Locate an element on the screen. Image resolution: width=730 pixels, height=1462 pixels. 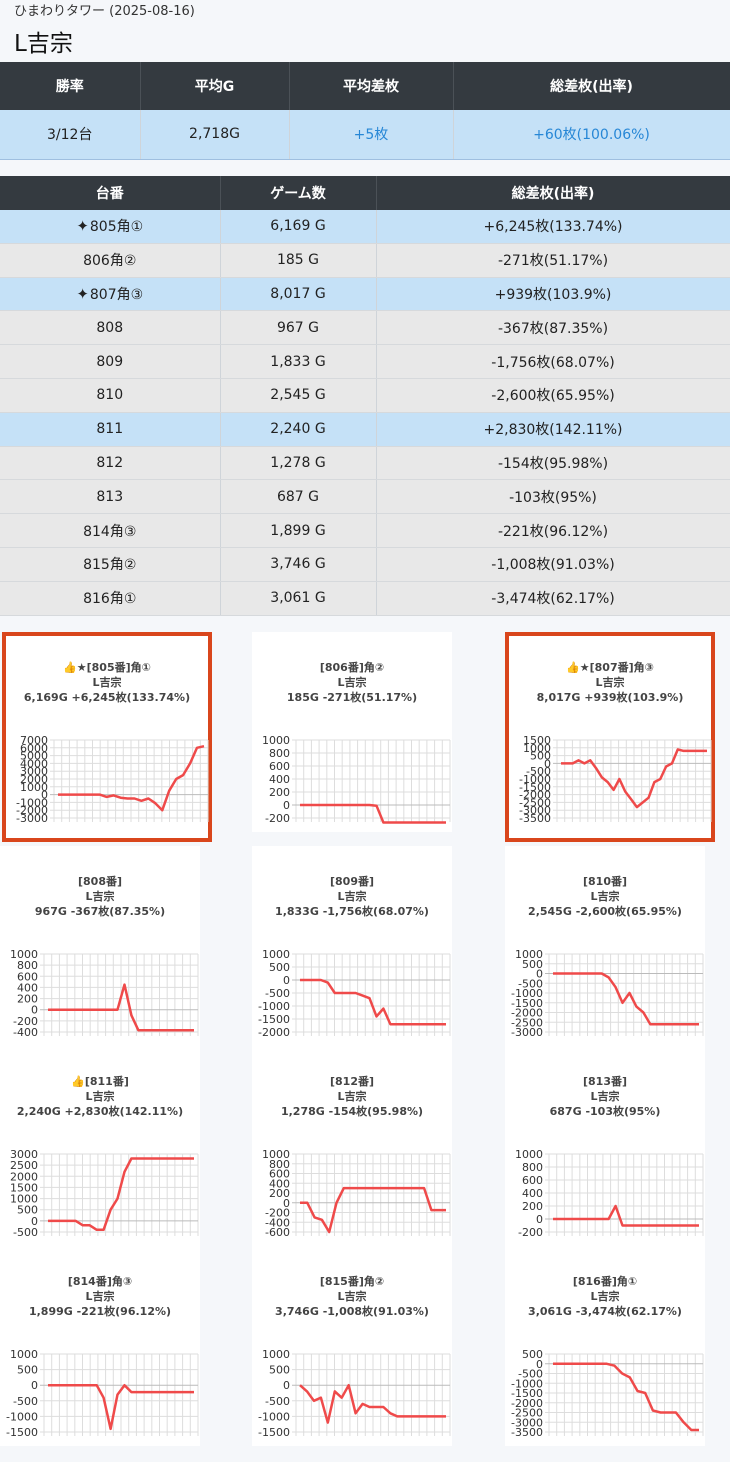
y-tick-label: 800 is located at coordinates (27, 965).